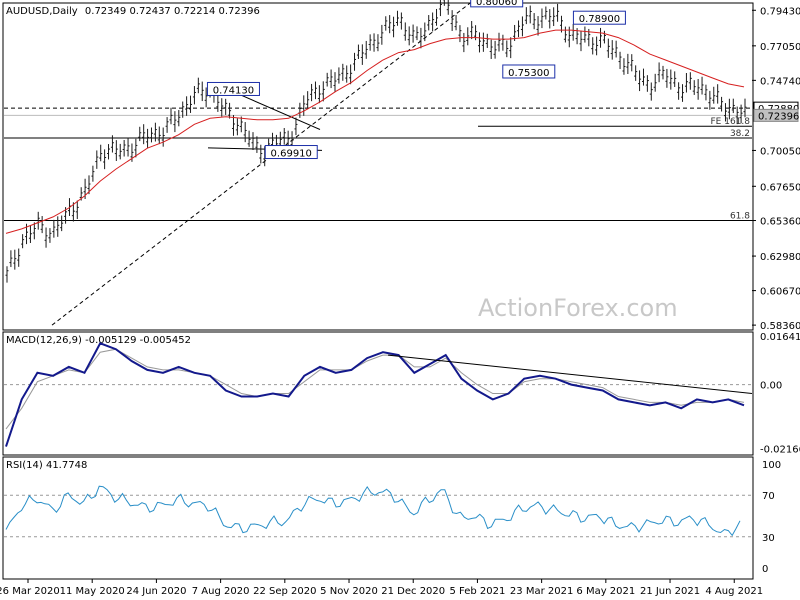  What do you see at coordinates (780, 337) in the screenshot?
I see `macd-tick-label: 0.016416` at bounding box center [780, 337].